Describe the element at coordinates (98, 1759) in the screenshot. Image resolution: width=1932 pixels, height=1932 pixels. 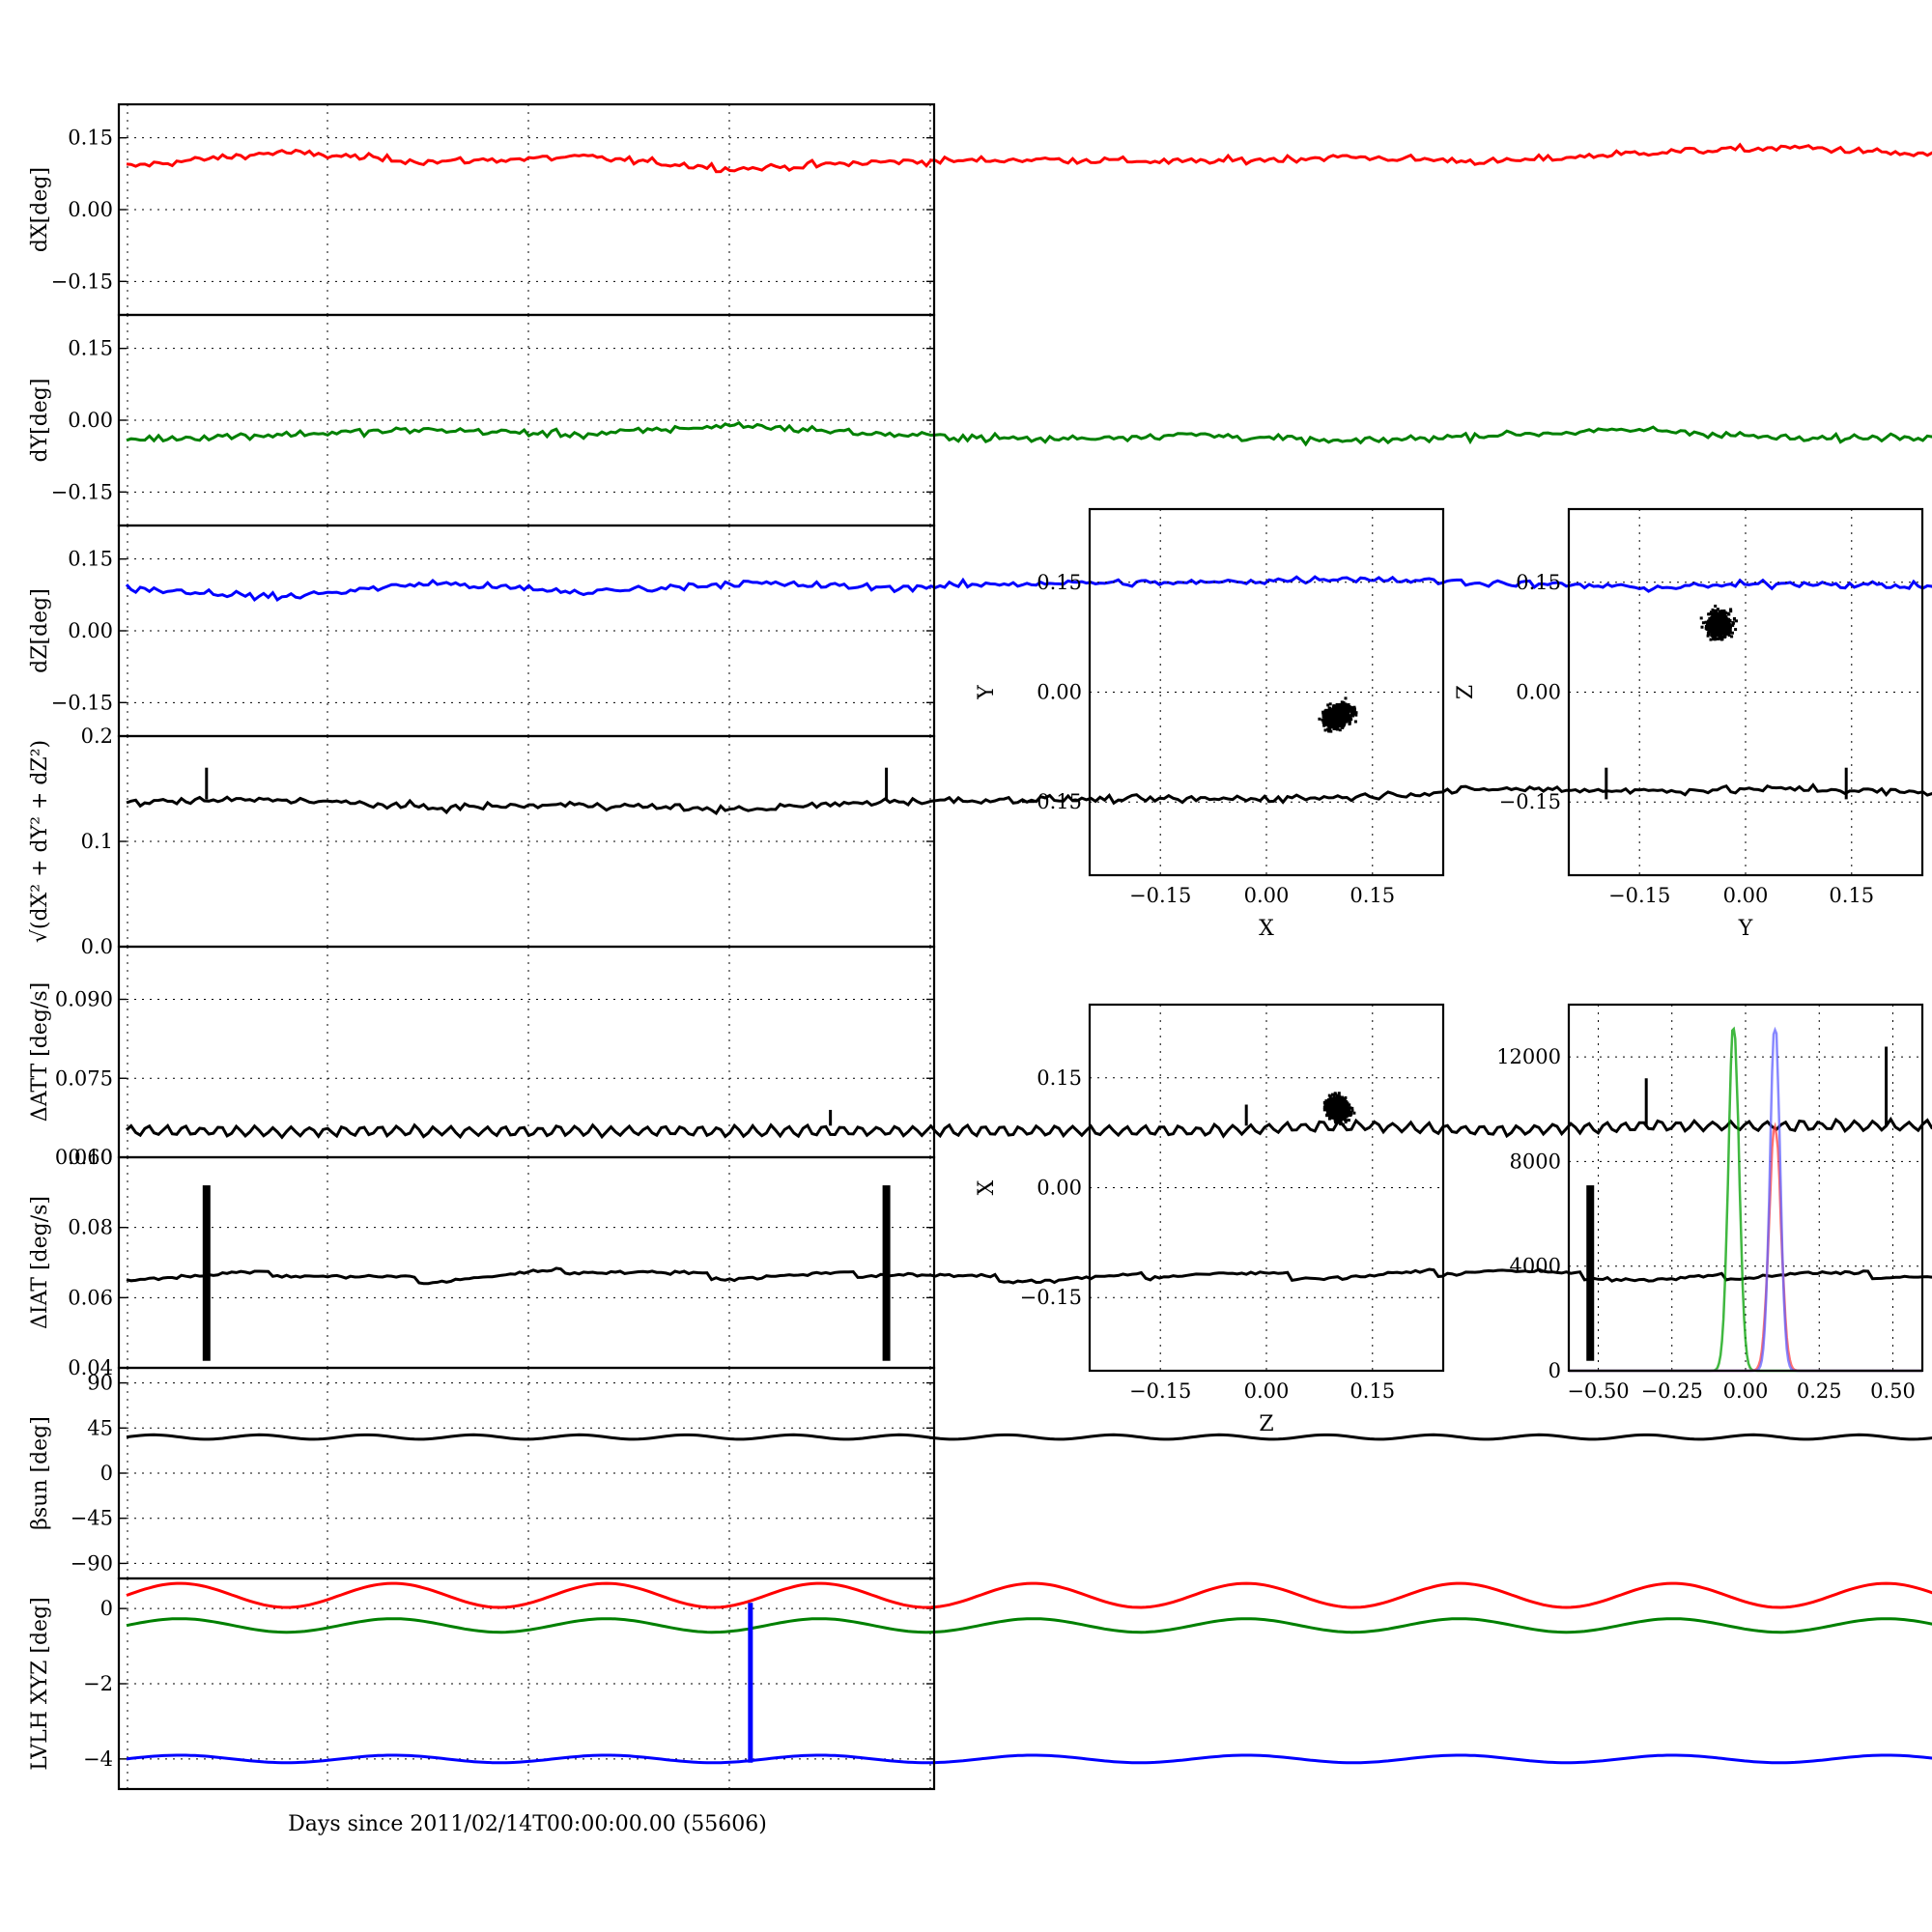
I see `y-tick-label: −4` at that location.